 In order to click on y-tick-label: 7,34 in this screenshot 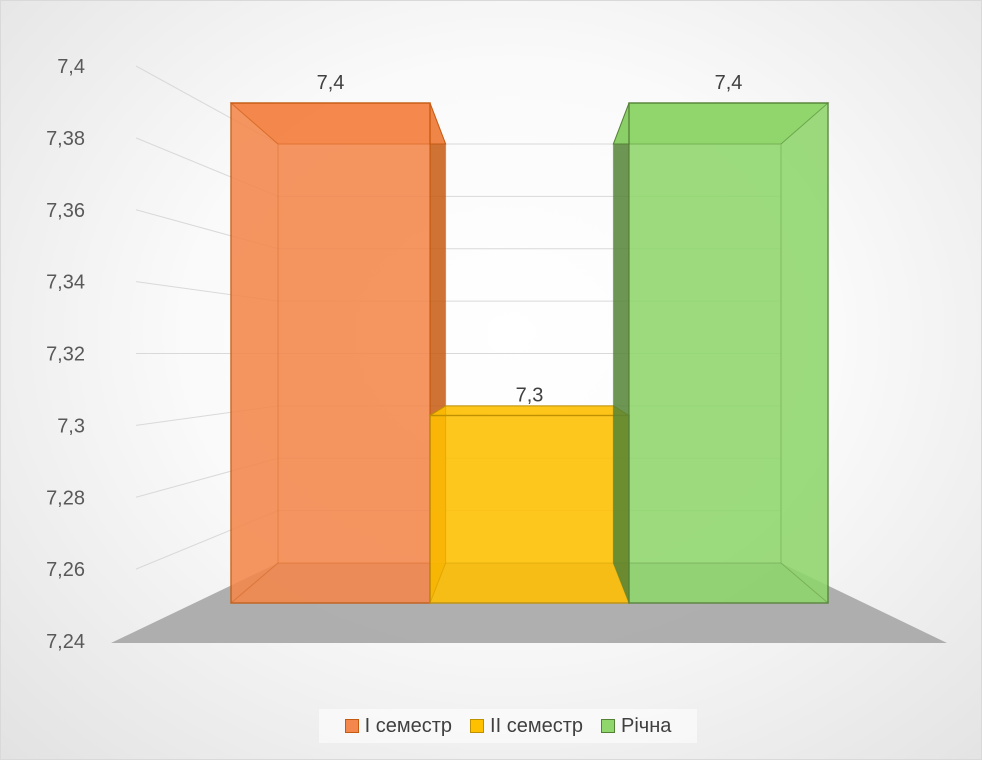, I will do `click(65, 283)`.